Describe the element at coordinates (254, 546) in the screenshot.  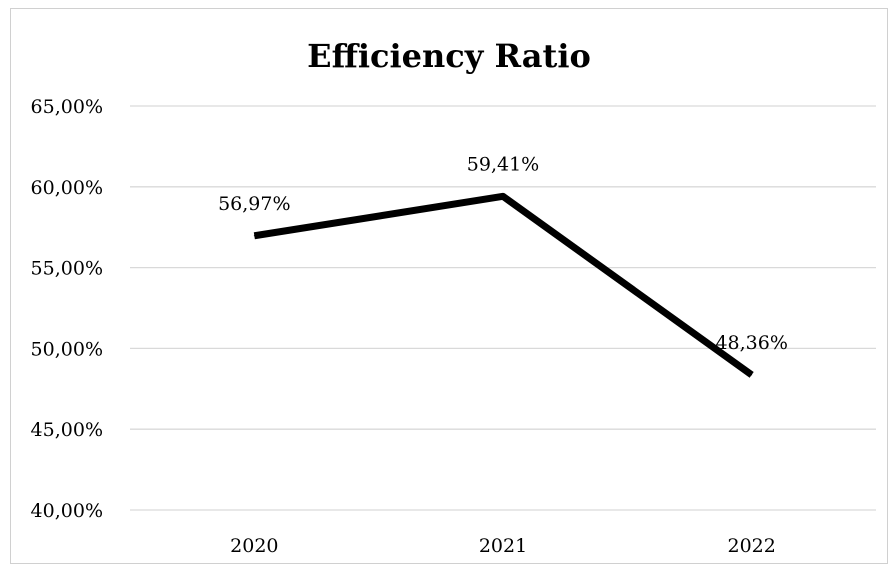
I see `x-tick-label: 2020` at that location.